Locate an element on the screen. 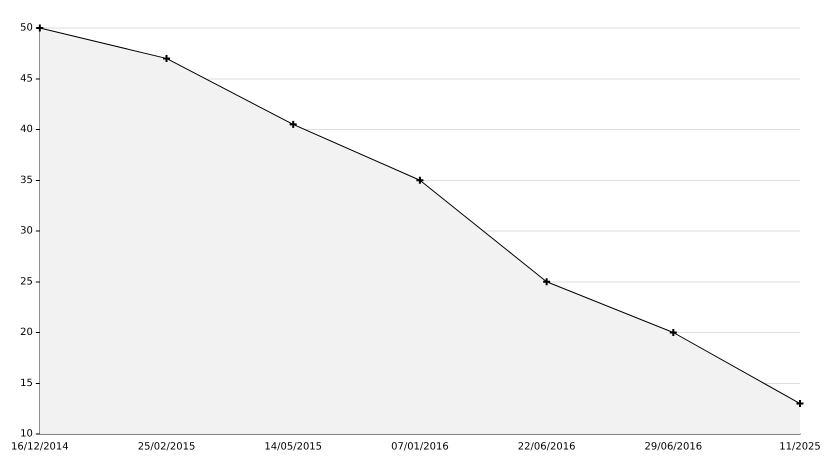 This screenshot has height=468, width=834. y-tick-label: 45 is located at coordinates (26, 78).